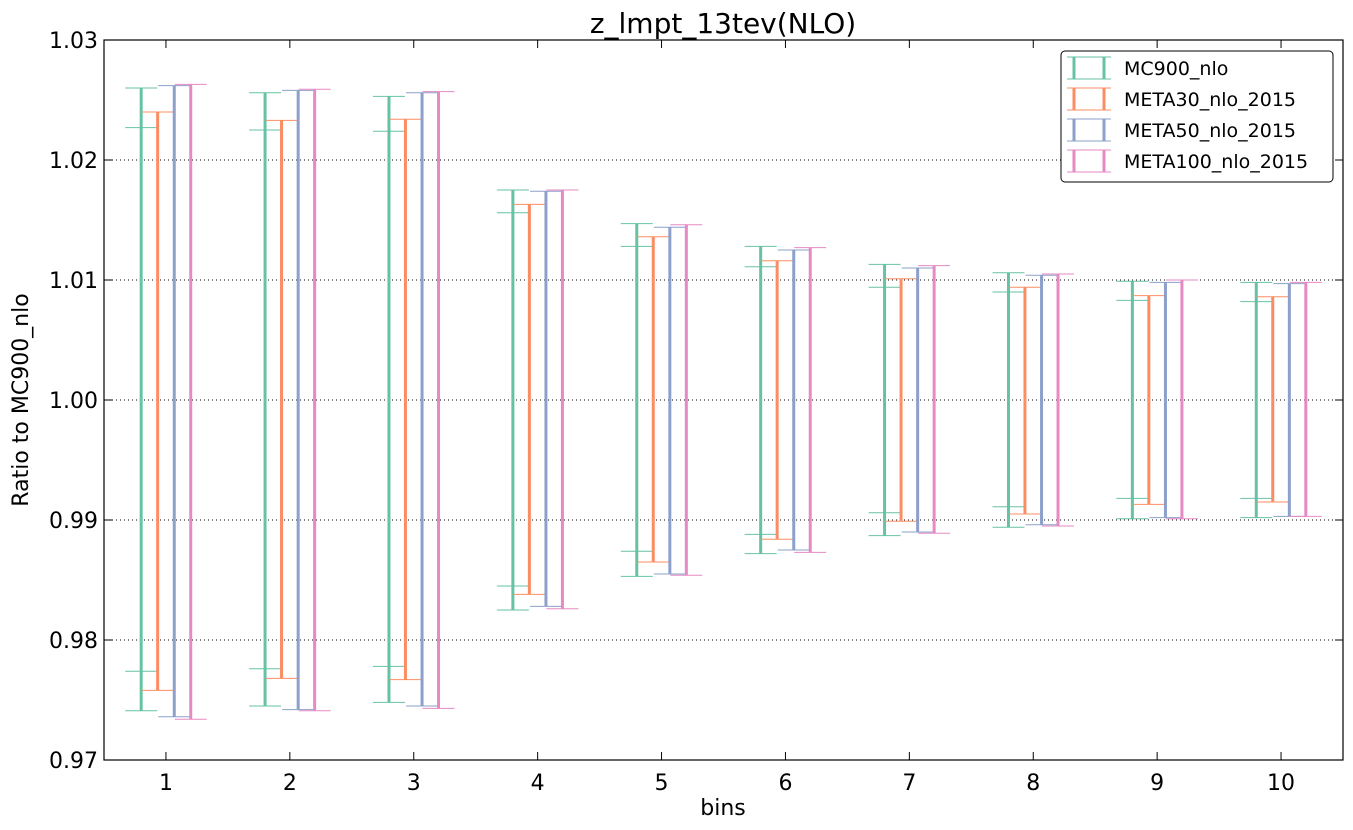  I want to click on x-tick-label: 5, so click(662, 783).